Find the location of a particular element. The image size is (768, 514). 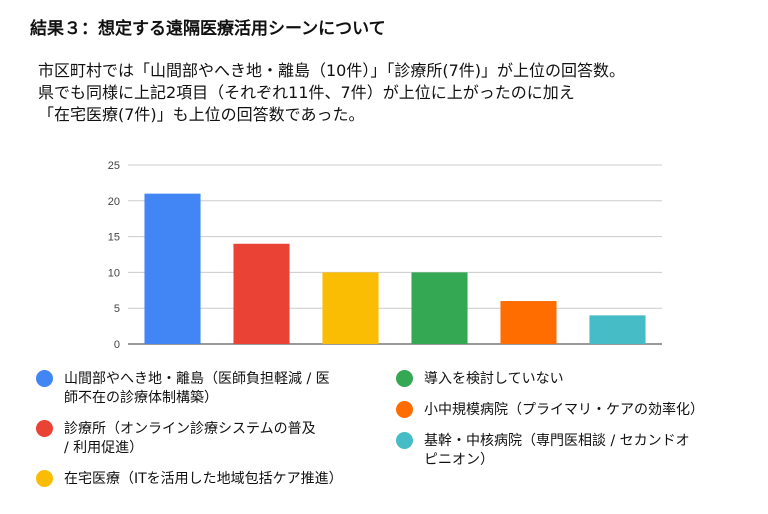

y-tick-label: 25 is located at coordinates (114, 166).